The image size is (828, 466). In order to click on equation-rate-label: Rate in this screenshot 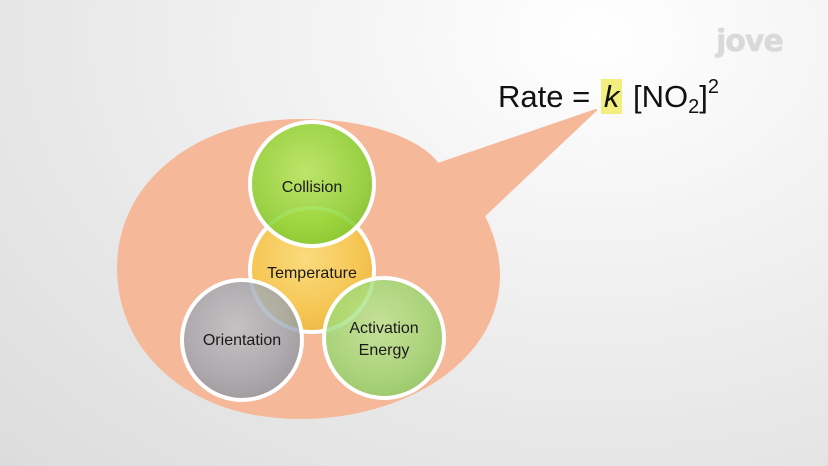, I will do `click(531, 96)`.